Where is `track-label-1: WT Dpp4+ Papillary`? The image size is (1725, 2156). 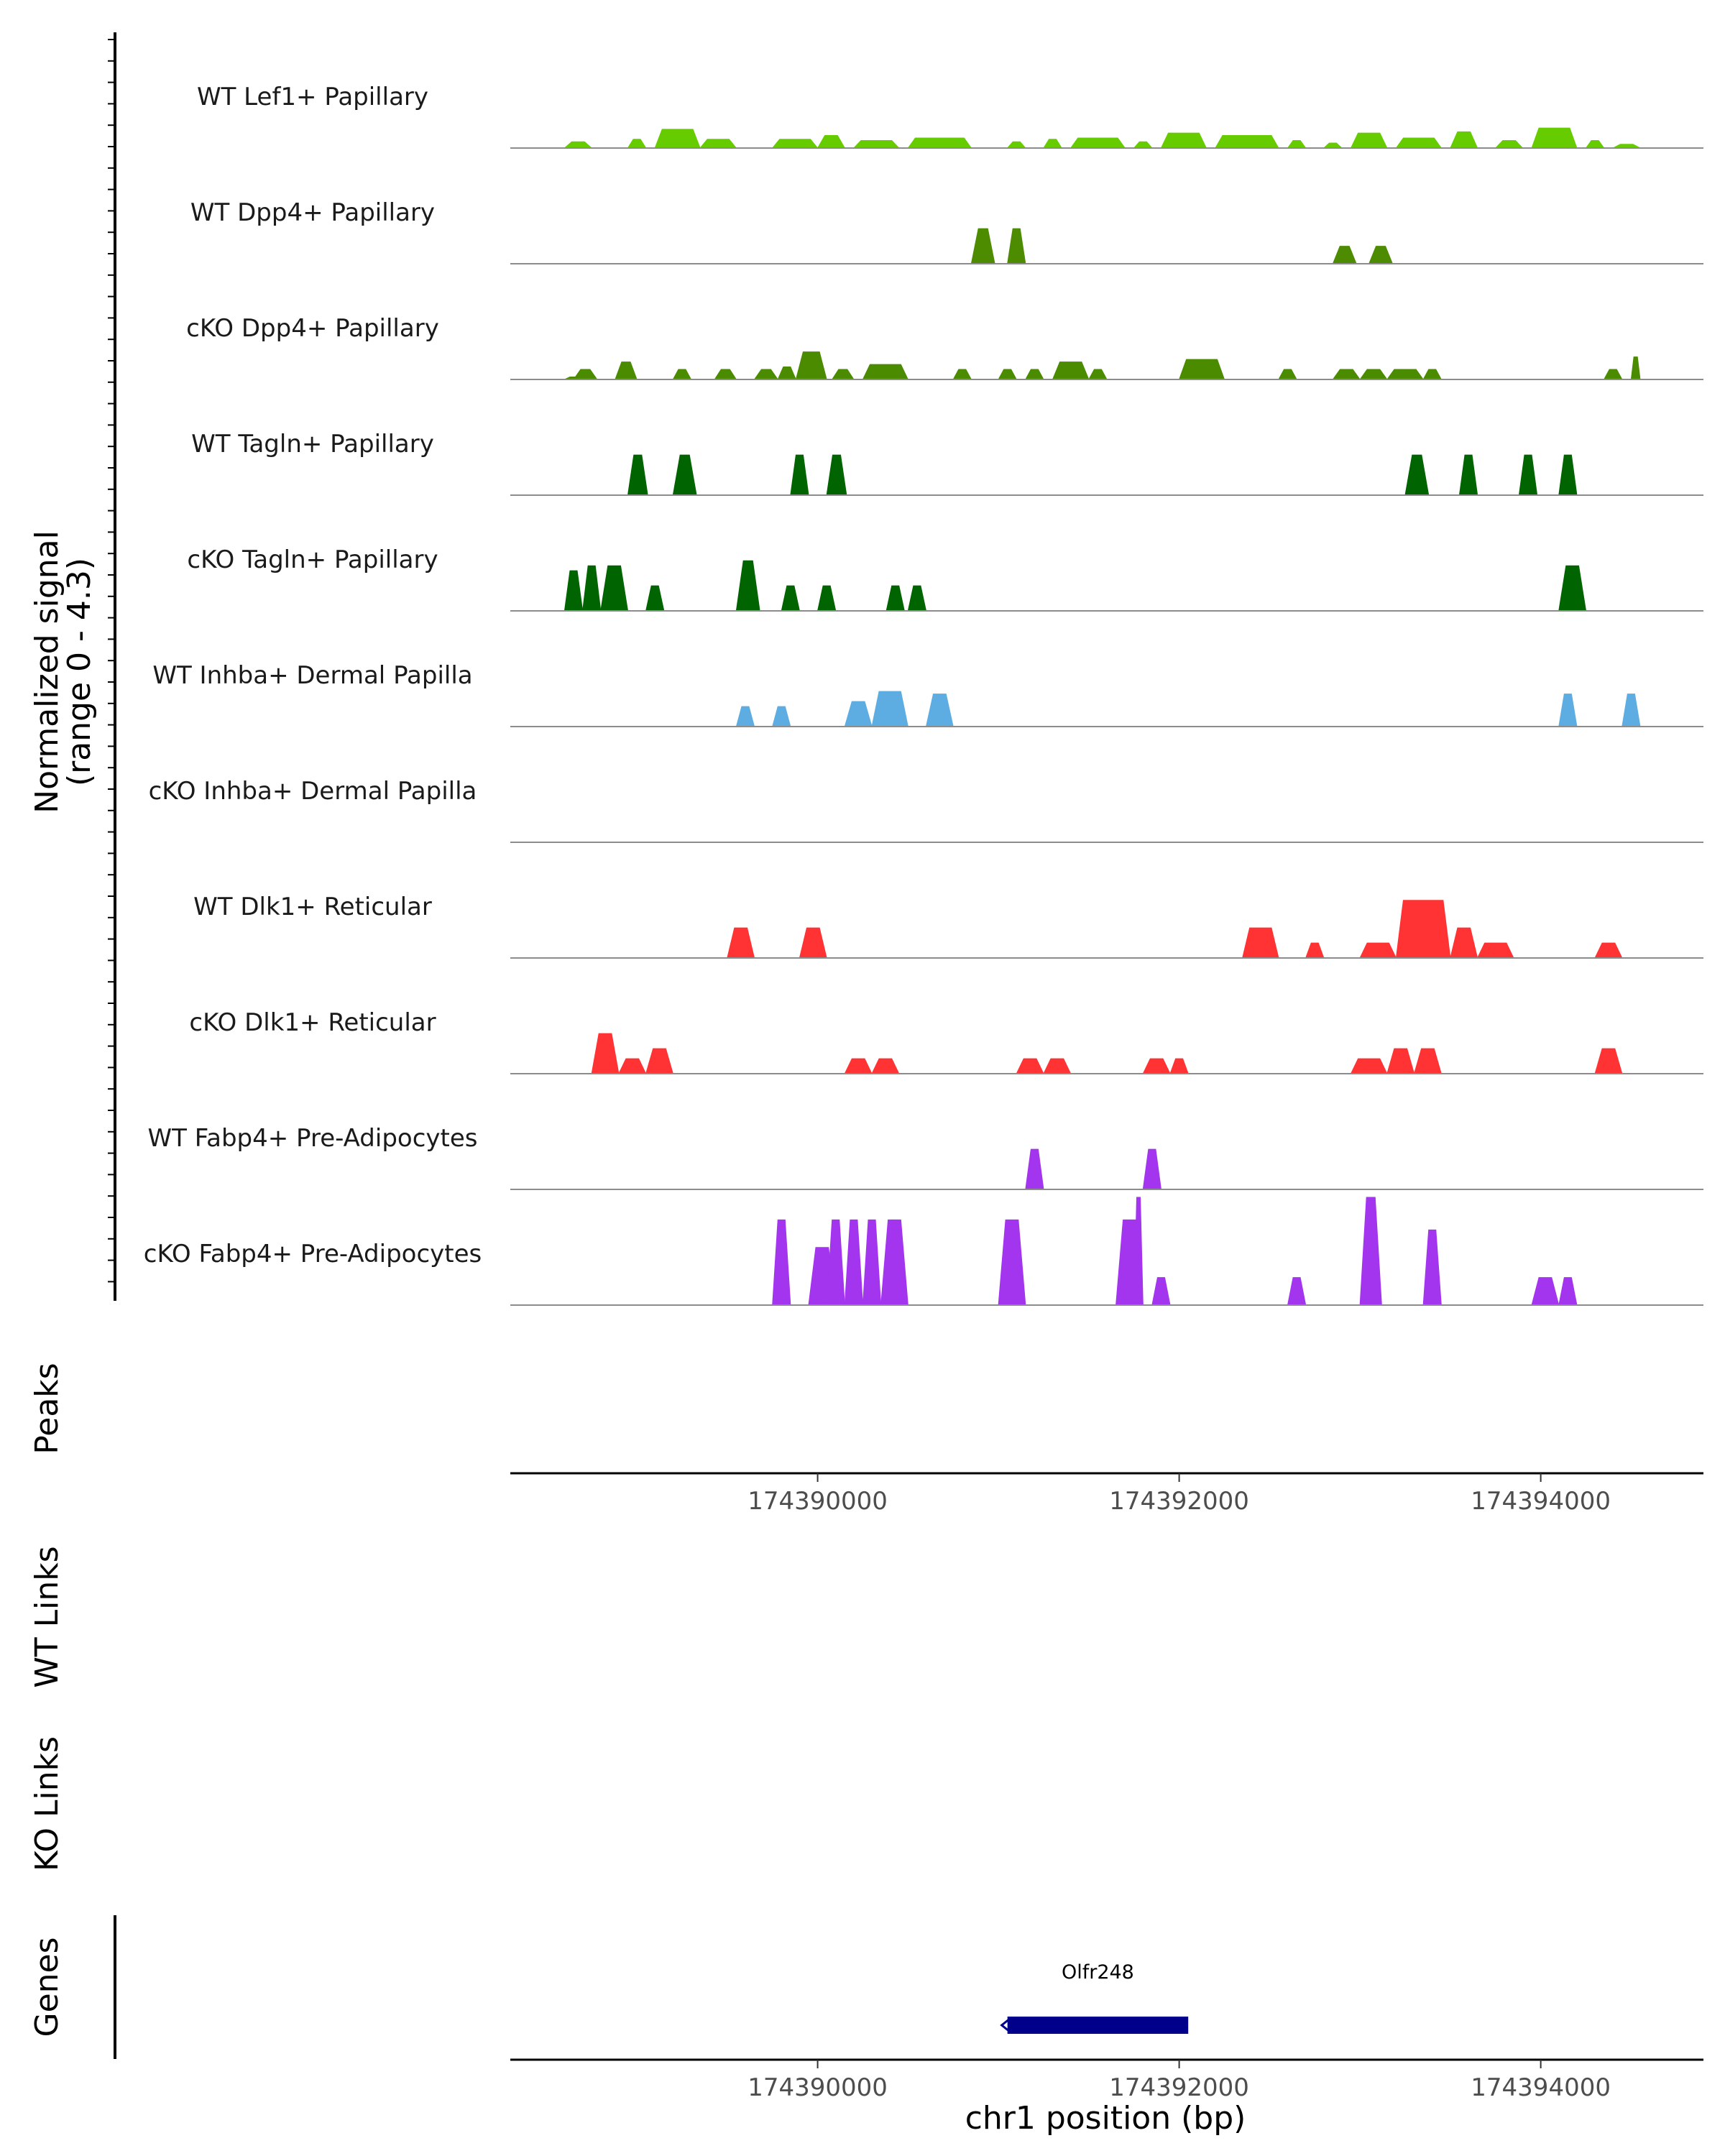 track-label-1: WT Dpp4+ Papillary is located at coordinates (312, 213).